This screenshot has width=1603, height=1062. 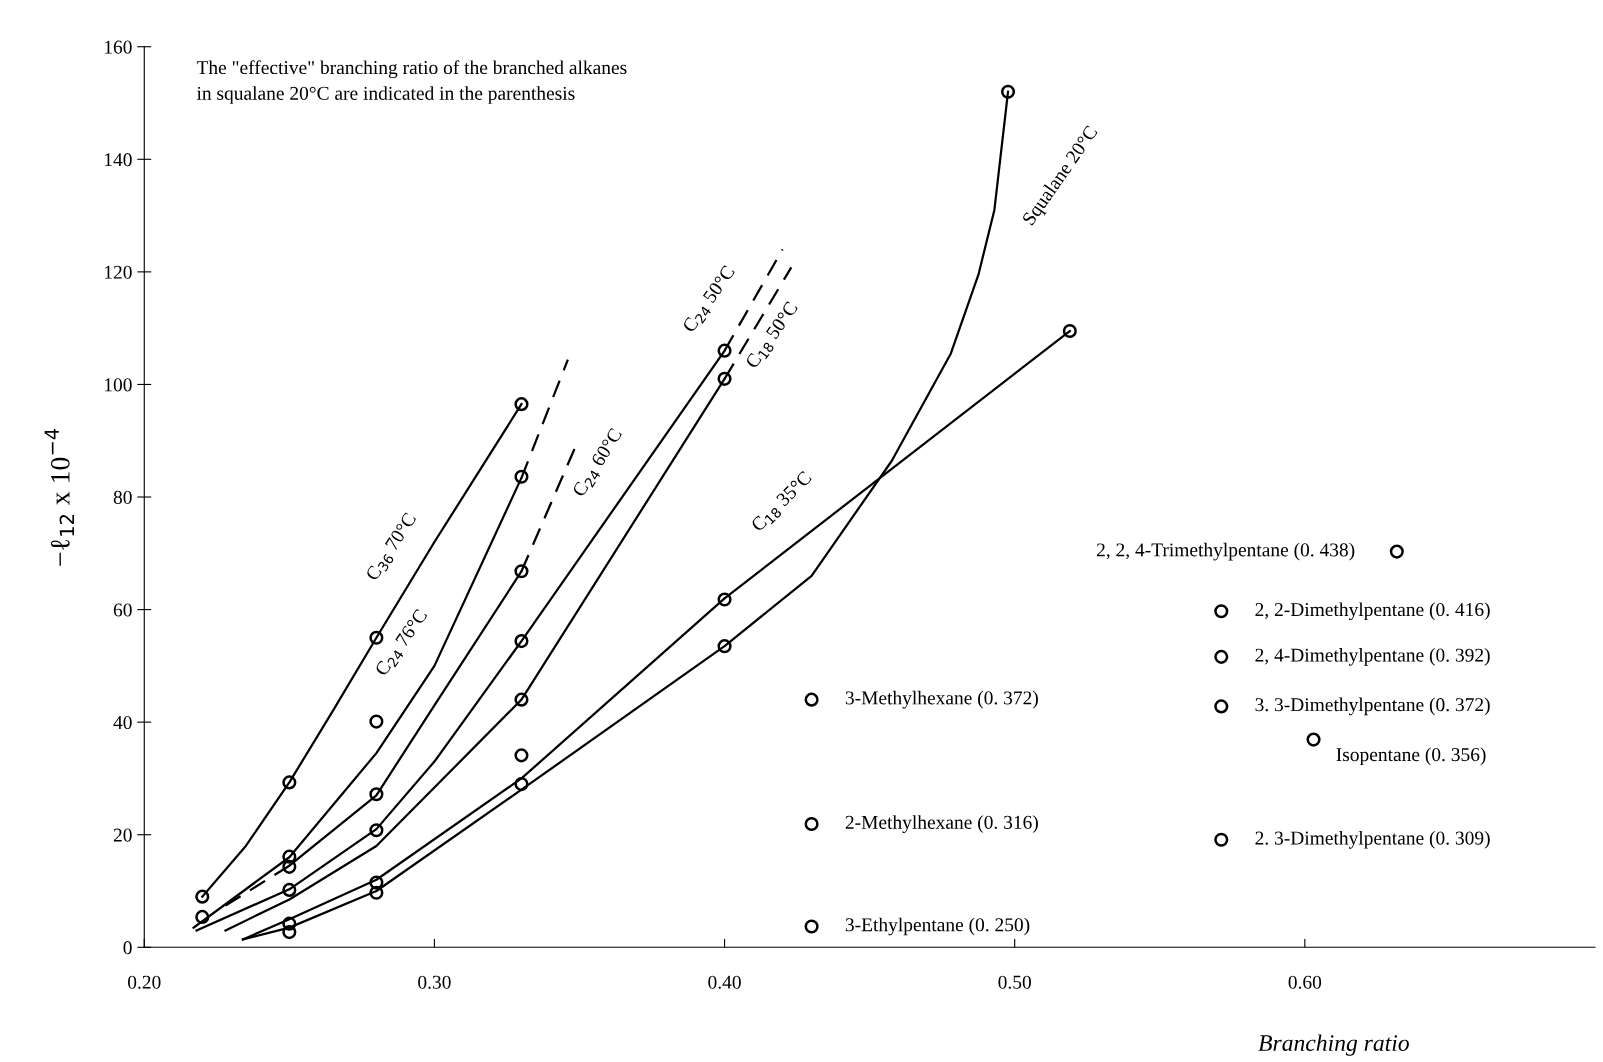 What do you see at coordinates (1411, 756) in the screenshot?
I see `annotation: Isopentane (0. 356)` at bounding box center [1411, 756].